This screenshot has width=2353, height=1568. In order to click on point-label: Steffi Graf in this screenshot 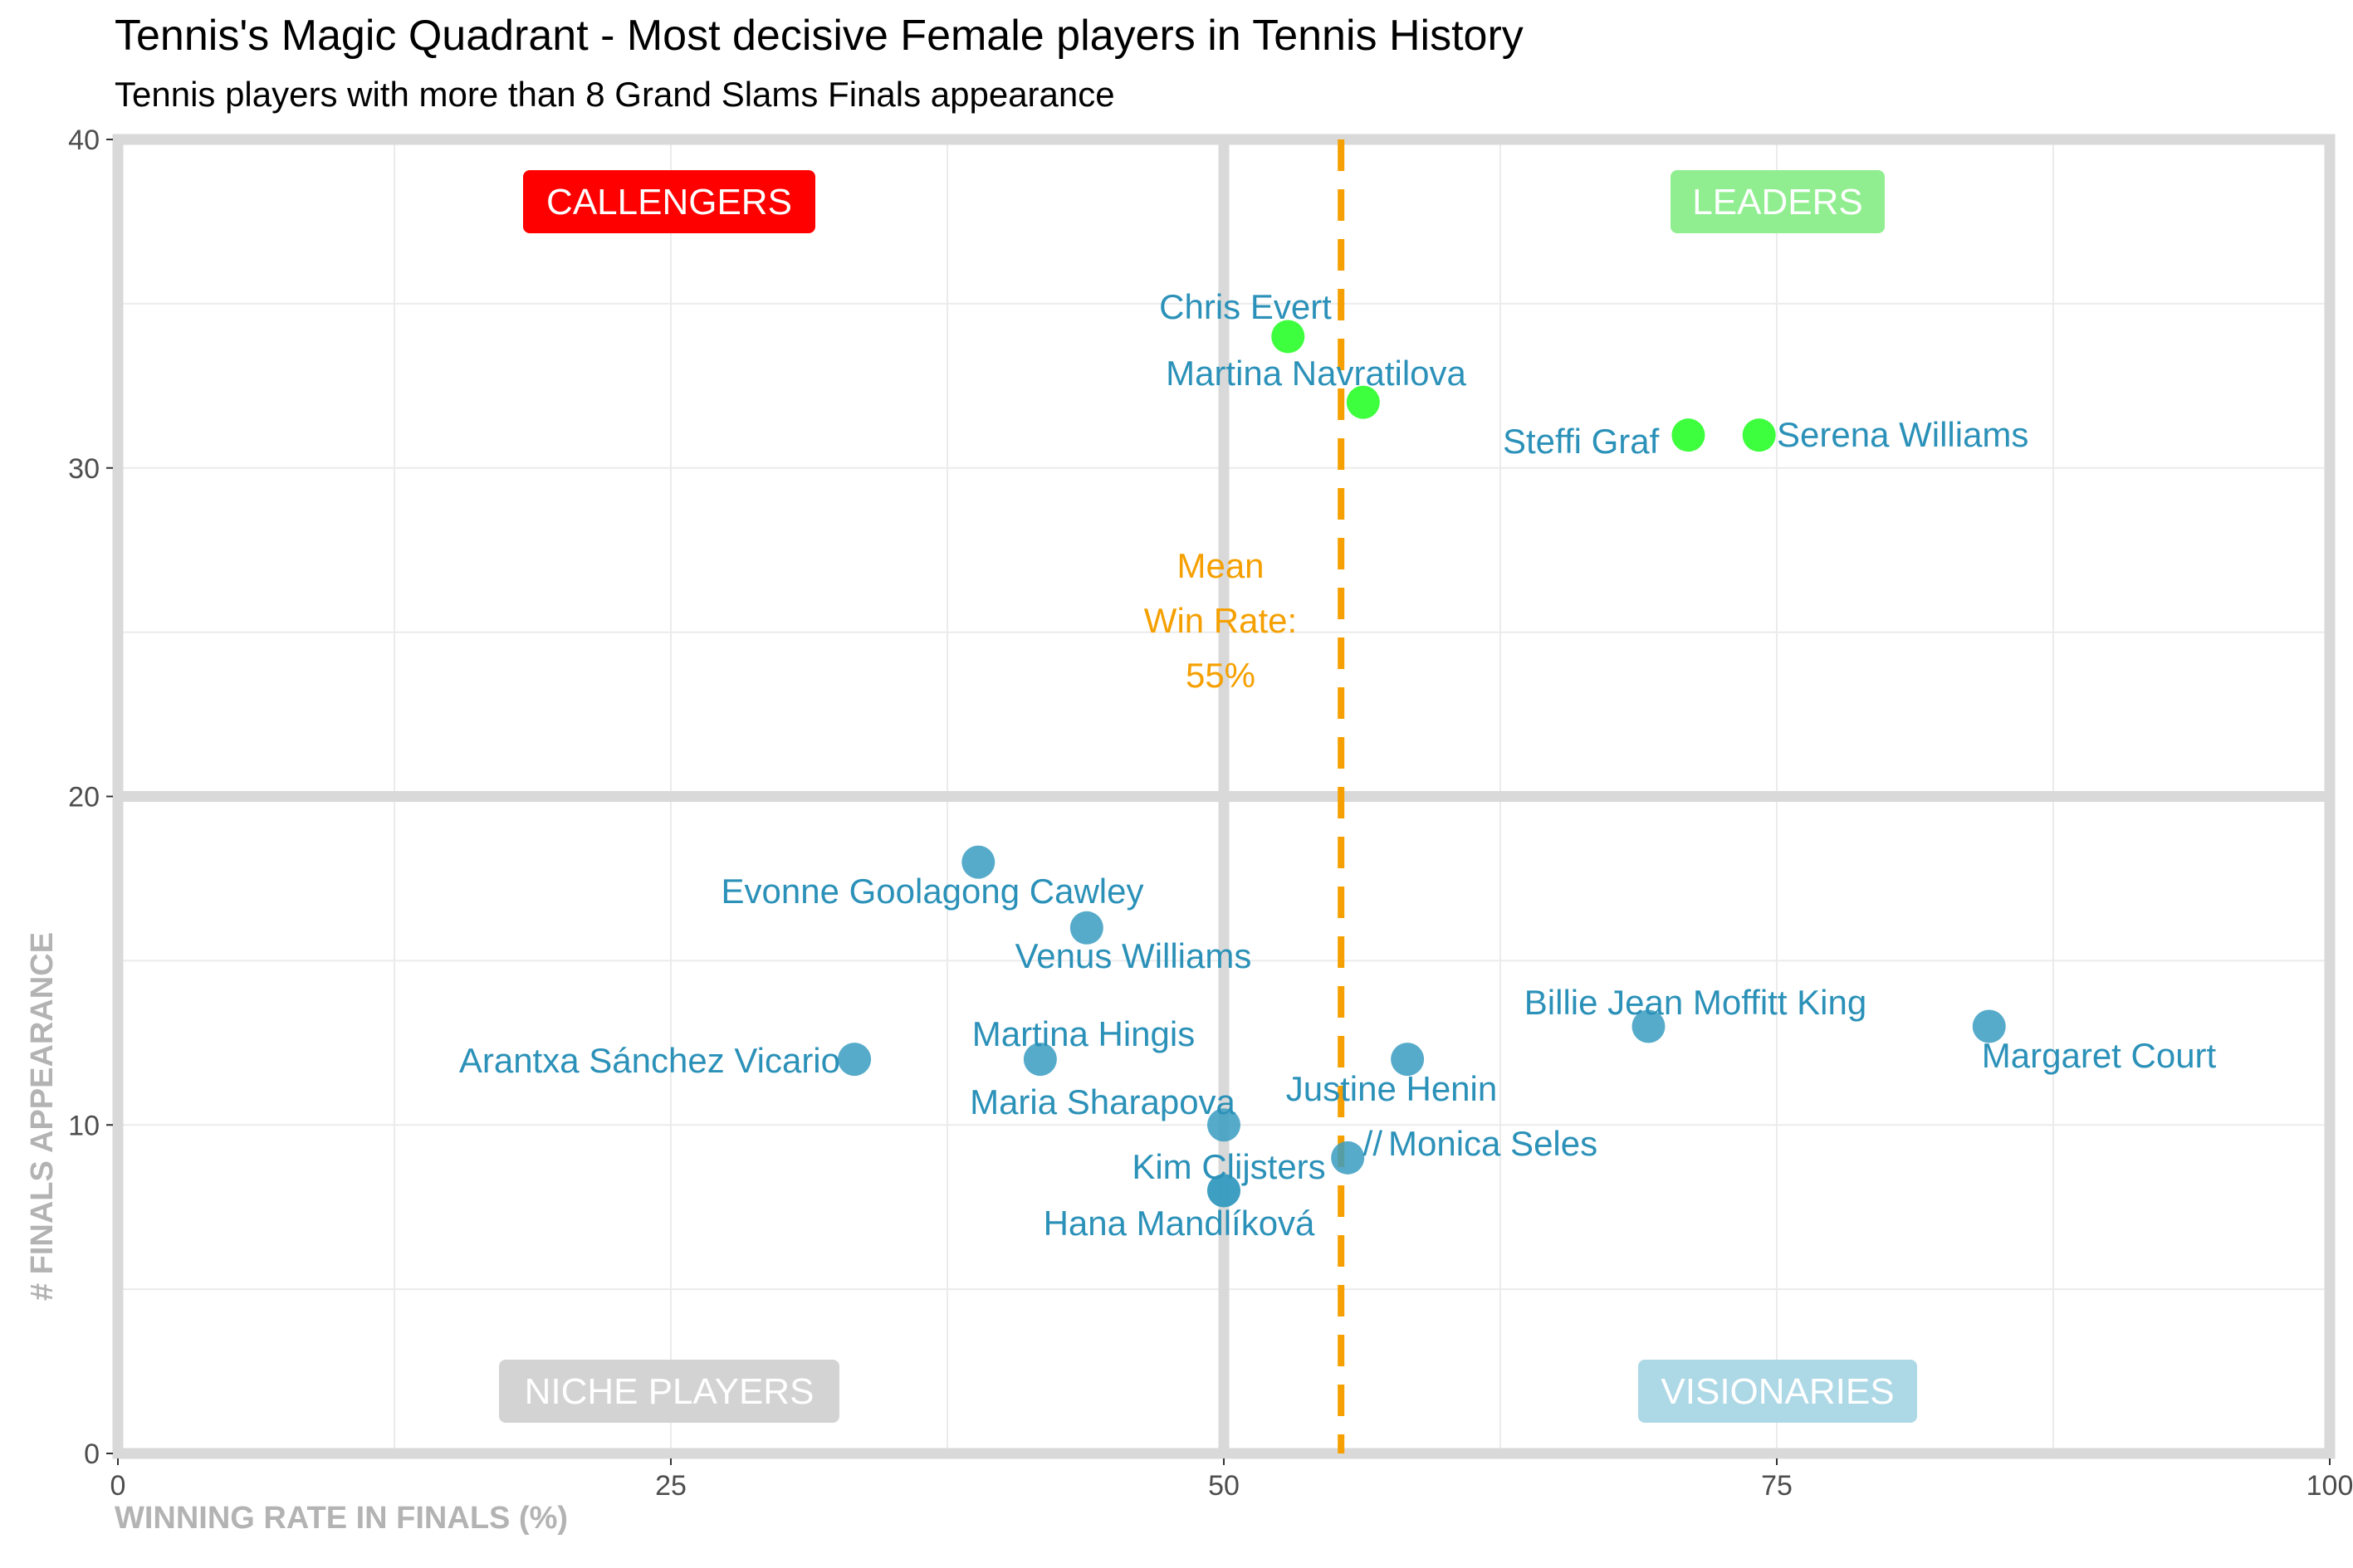, I will do `click(1581, 442)`.